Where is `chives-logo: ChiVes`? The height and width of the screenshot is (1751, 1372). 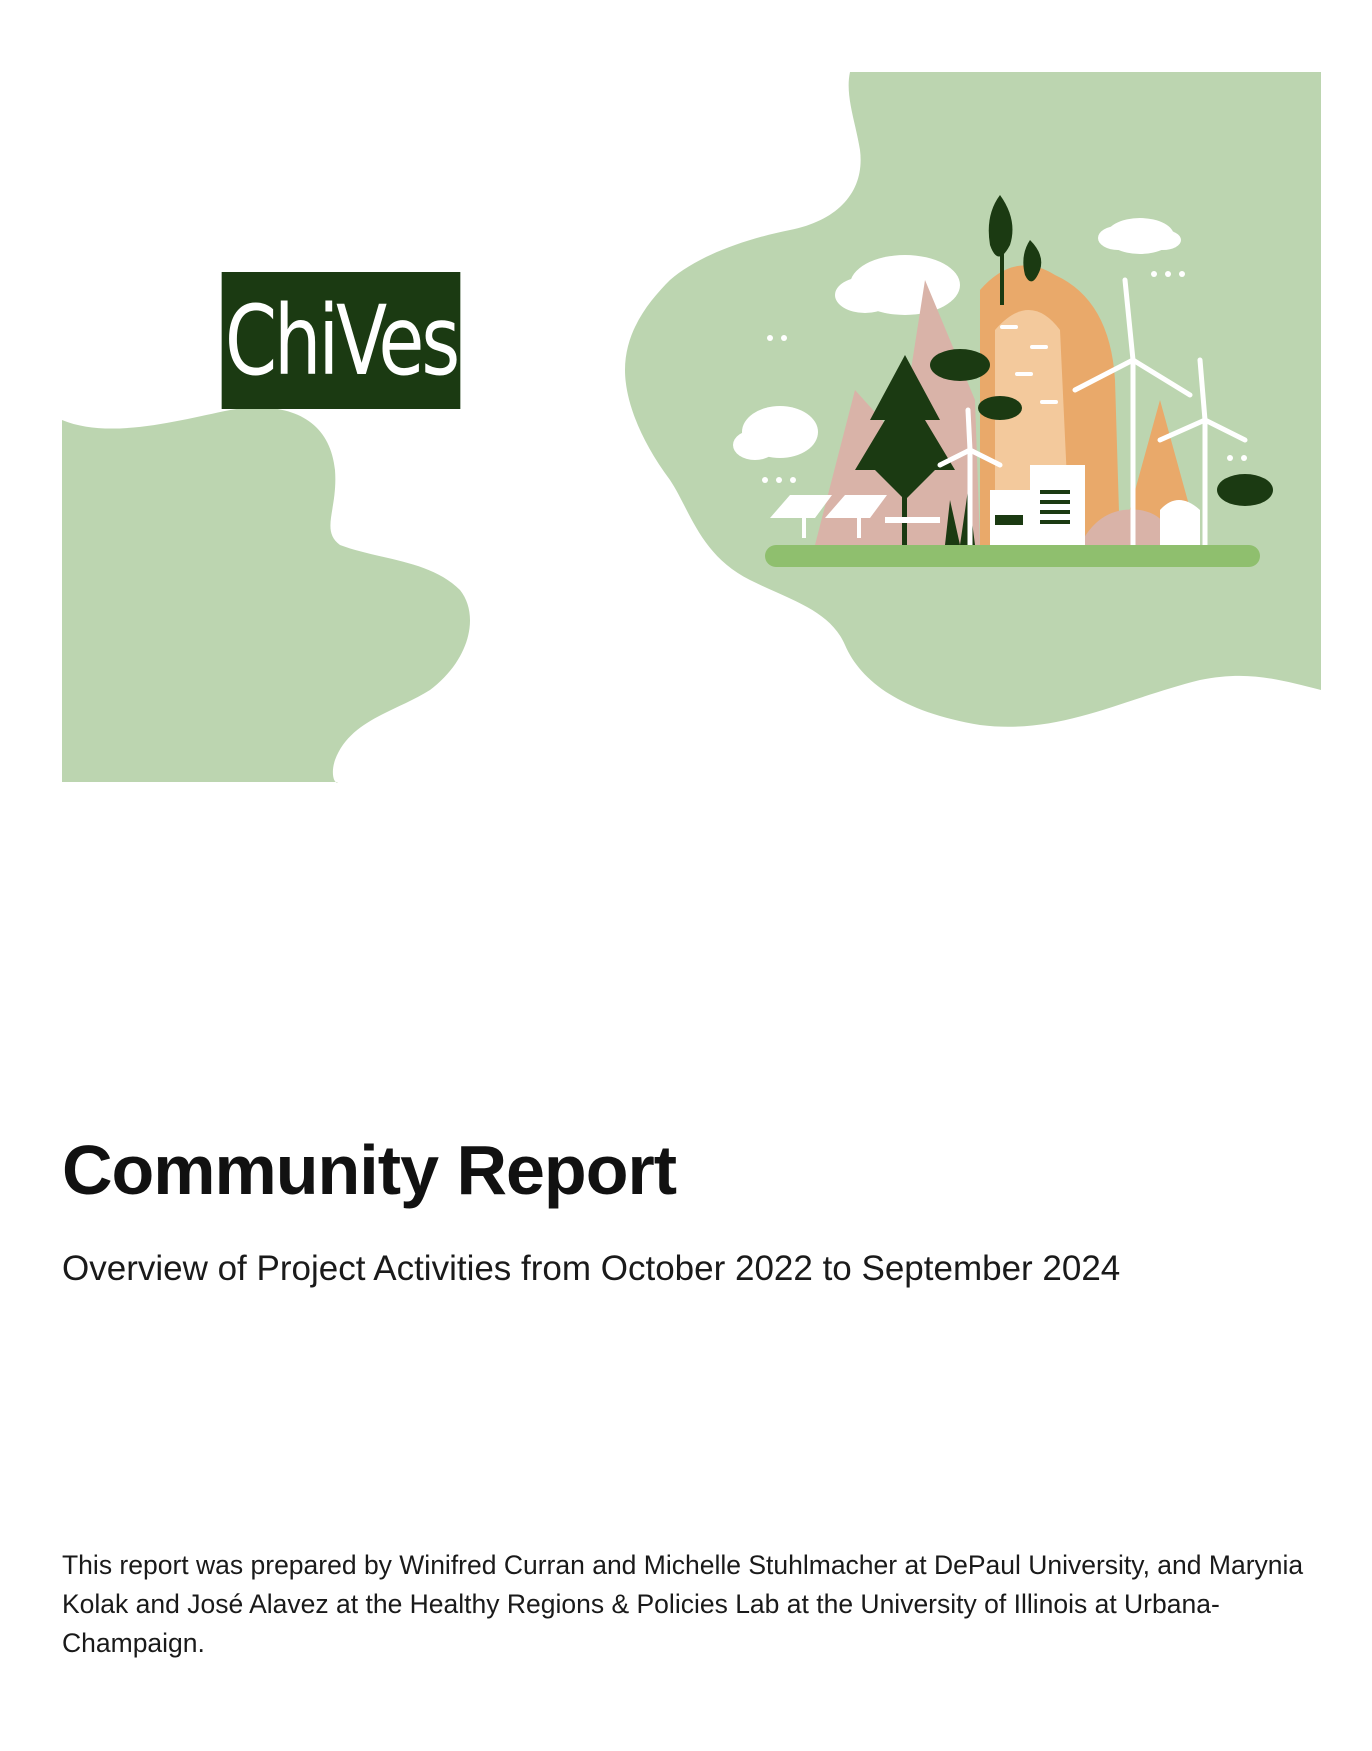 chives-logo: ChiVes is located at coordinates (341, 340).